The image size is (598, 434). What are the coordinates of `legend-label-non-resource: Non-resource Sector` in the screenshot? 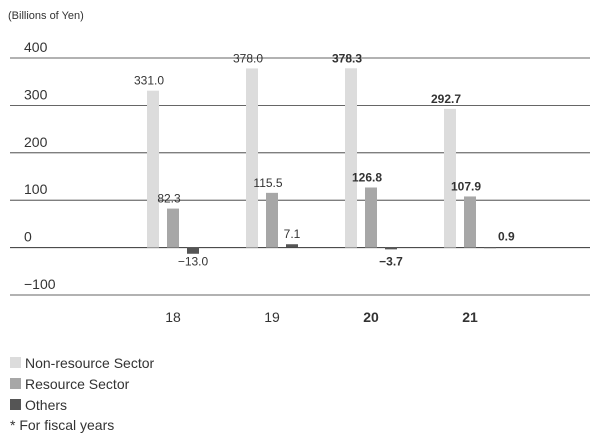 It's located at (90, 362).